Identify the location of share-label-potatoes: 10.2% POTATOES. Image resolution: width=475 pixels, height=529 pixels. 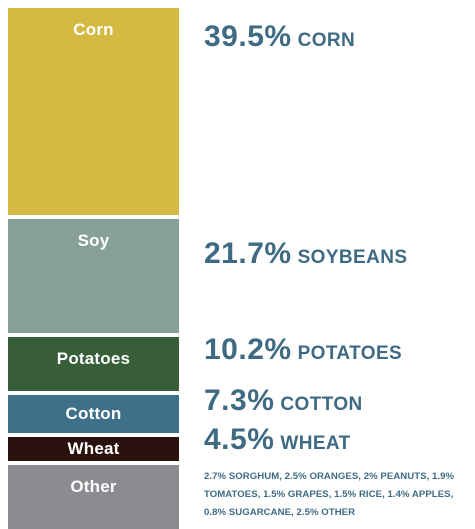
(303, 350).